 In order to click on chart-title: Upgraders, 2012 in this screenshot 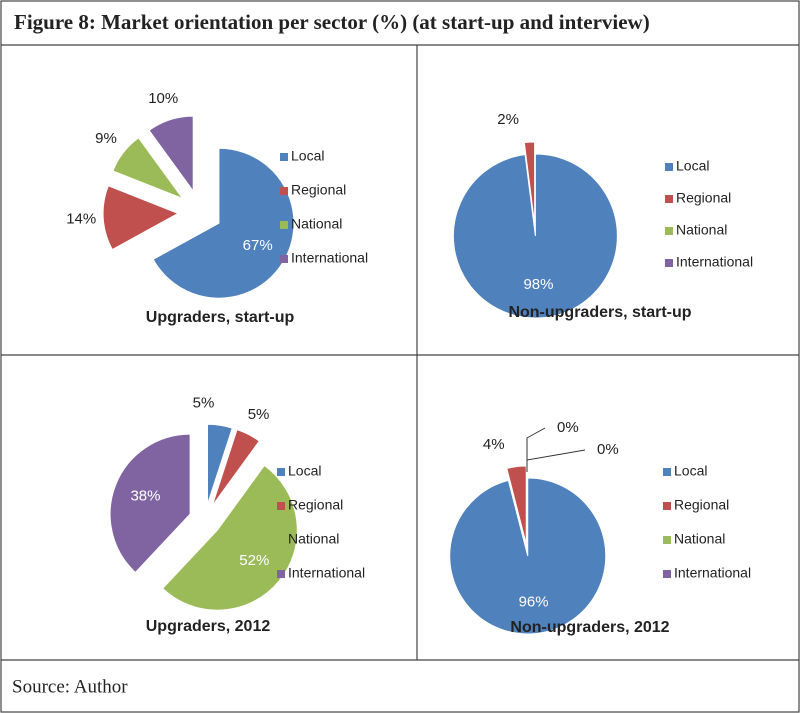, I will do `click(208, 626)`.